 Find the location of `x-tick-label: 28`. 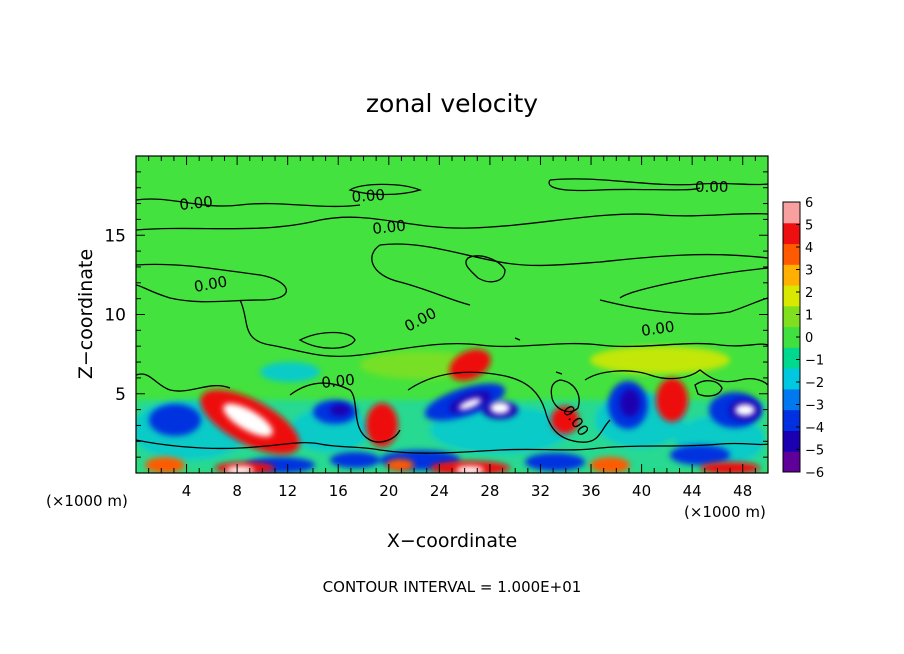

x-tick-label: 28 is located at coordinates (489, 491).